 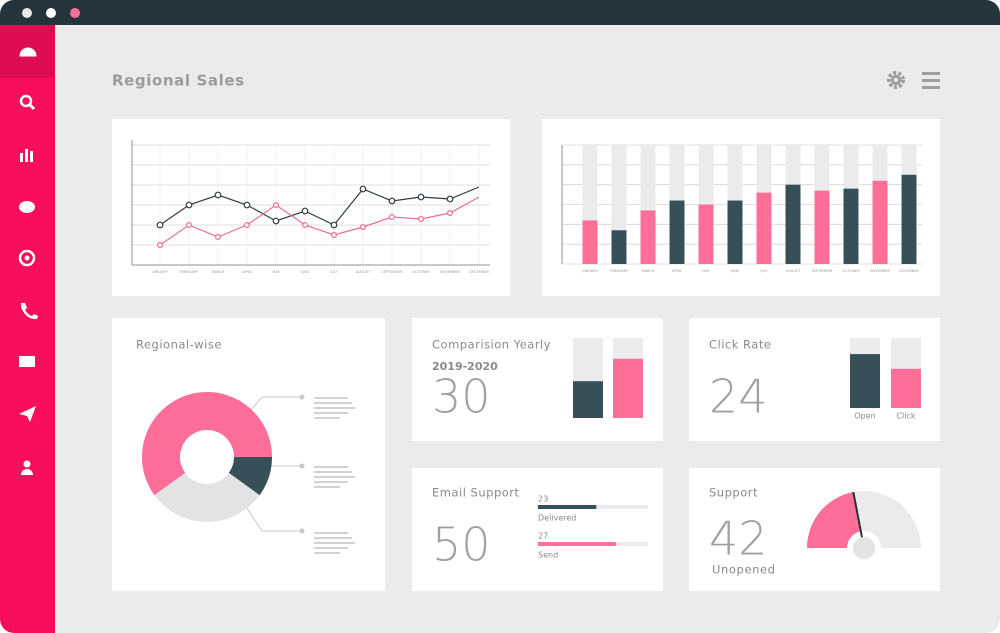 What do you see at coordinates (834, 520) in the screenshot?
I see `gauge-value` at bounding box center [834, 520].